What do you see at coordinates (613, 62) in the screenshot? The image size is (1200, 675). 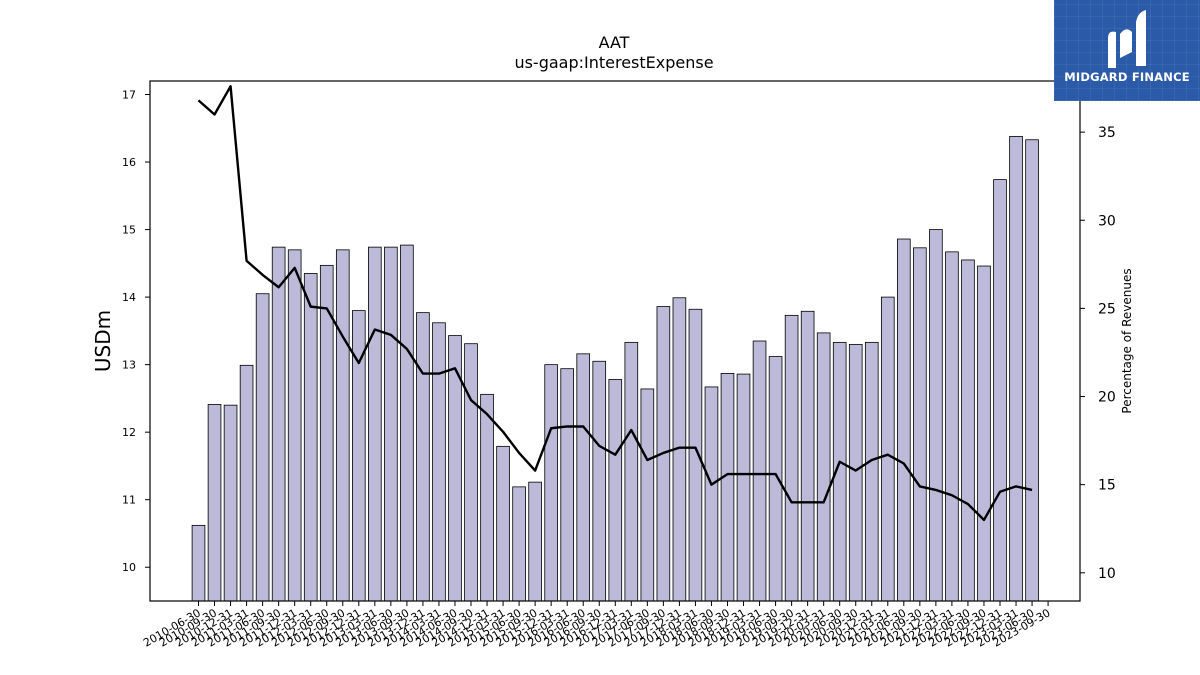 I see `chart-subtitle: us-gaap:InterestExpense` at bounding box center [613, 62].